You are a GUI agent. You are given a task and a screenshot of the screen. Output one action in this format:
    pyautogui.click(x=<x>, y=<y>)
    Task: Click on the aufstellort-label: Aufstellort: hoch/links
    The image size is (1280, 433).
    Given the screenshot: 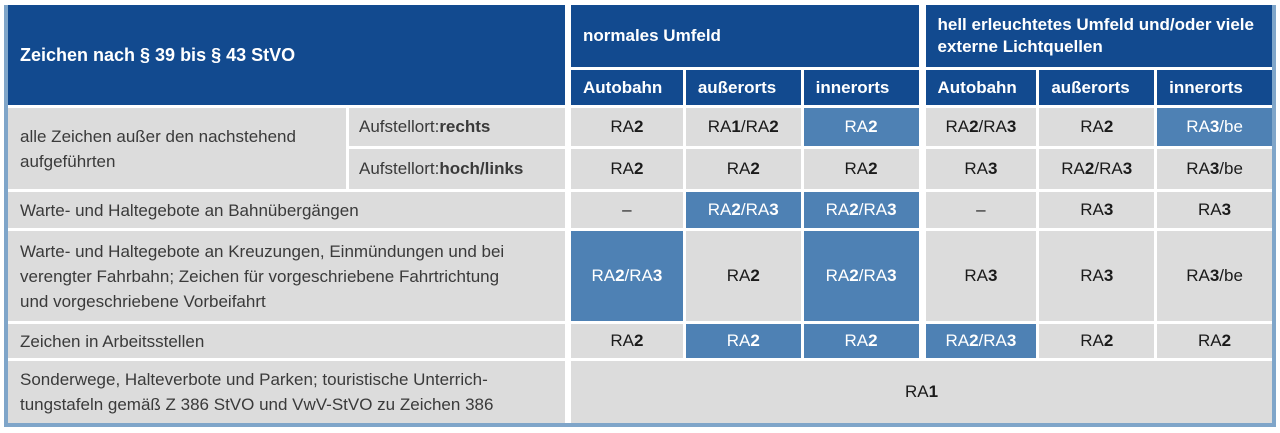 What is the action you would take?
    pyautogui.click(x=457, y=169)
    